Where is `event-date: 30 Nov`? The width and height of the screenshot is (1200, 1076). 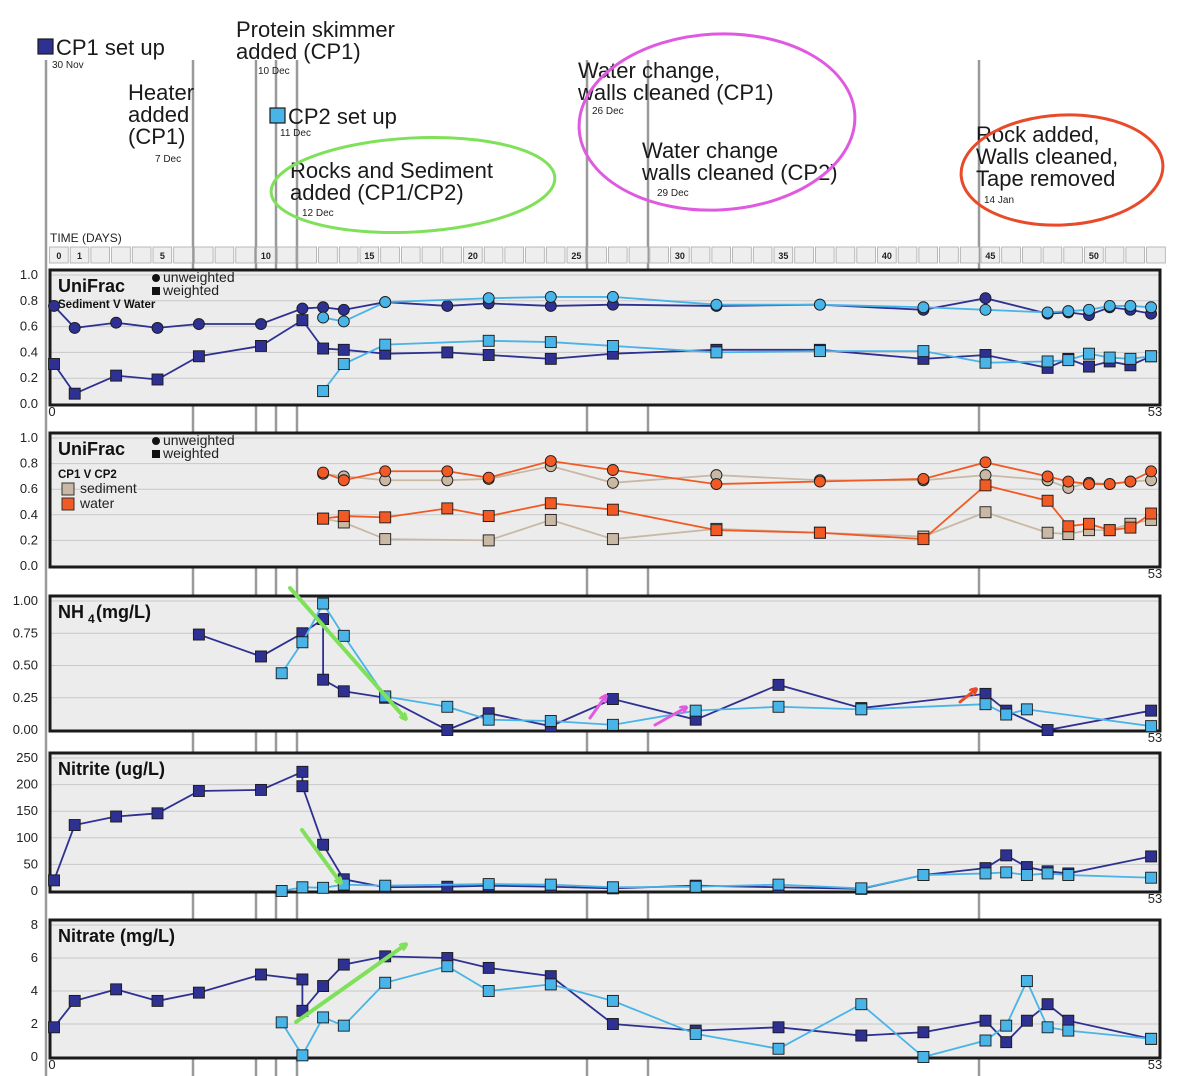 event-date: 30 Nov is located at coordinates (68, 65).